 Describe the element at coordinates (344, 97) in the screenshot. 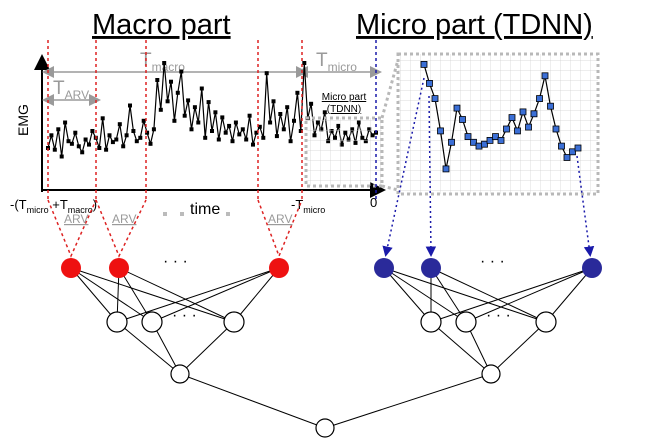

I see `micro-window-label-line1: Micro part` at that location.